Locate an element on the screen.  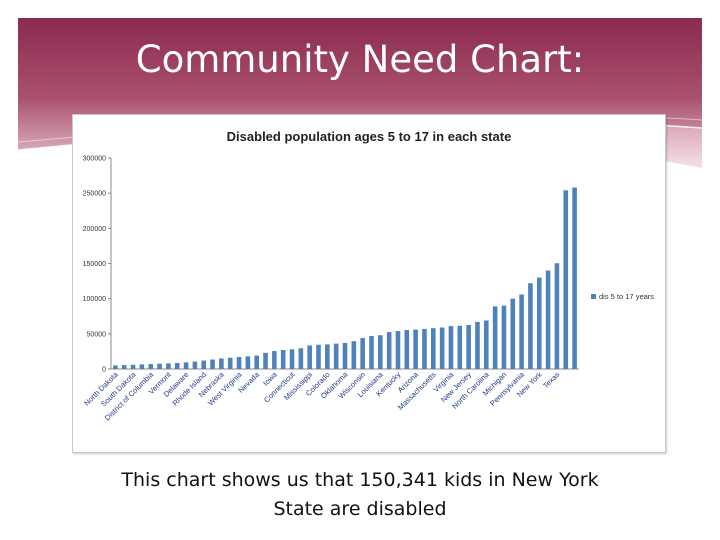
legend: dis 5 to 17 years is located at coordinates (622, 296).